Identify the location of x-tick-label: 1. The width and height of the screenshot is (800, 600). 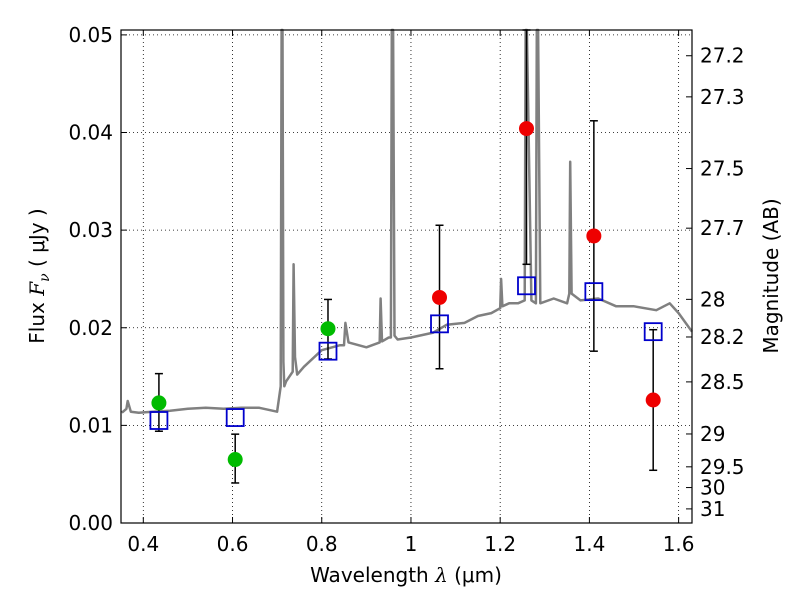
(411, 544).